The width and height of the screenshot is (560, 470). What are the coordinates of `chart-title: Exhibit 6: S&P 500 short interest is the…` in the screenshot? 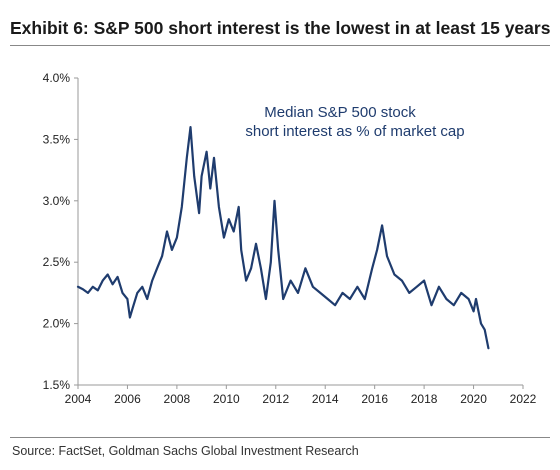 It's located at (280, 28).